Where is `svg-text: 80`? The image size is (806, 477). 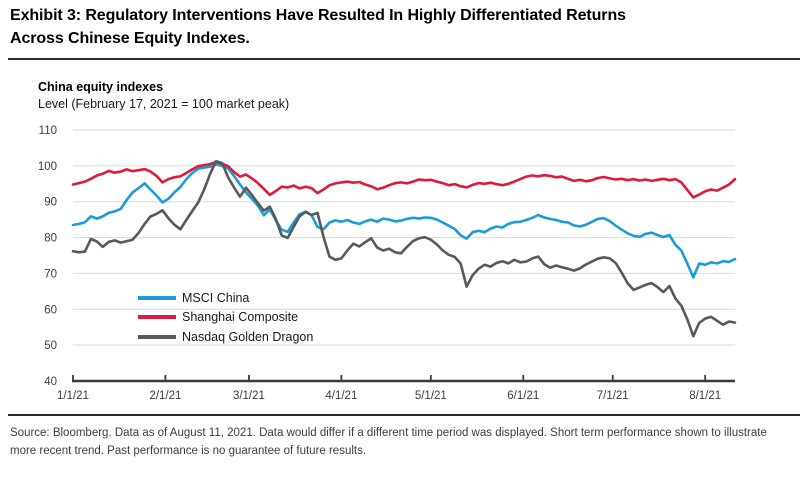 svg-text: 80 is located at coordinates (50, 239).